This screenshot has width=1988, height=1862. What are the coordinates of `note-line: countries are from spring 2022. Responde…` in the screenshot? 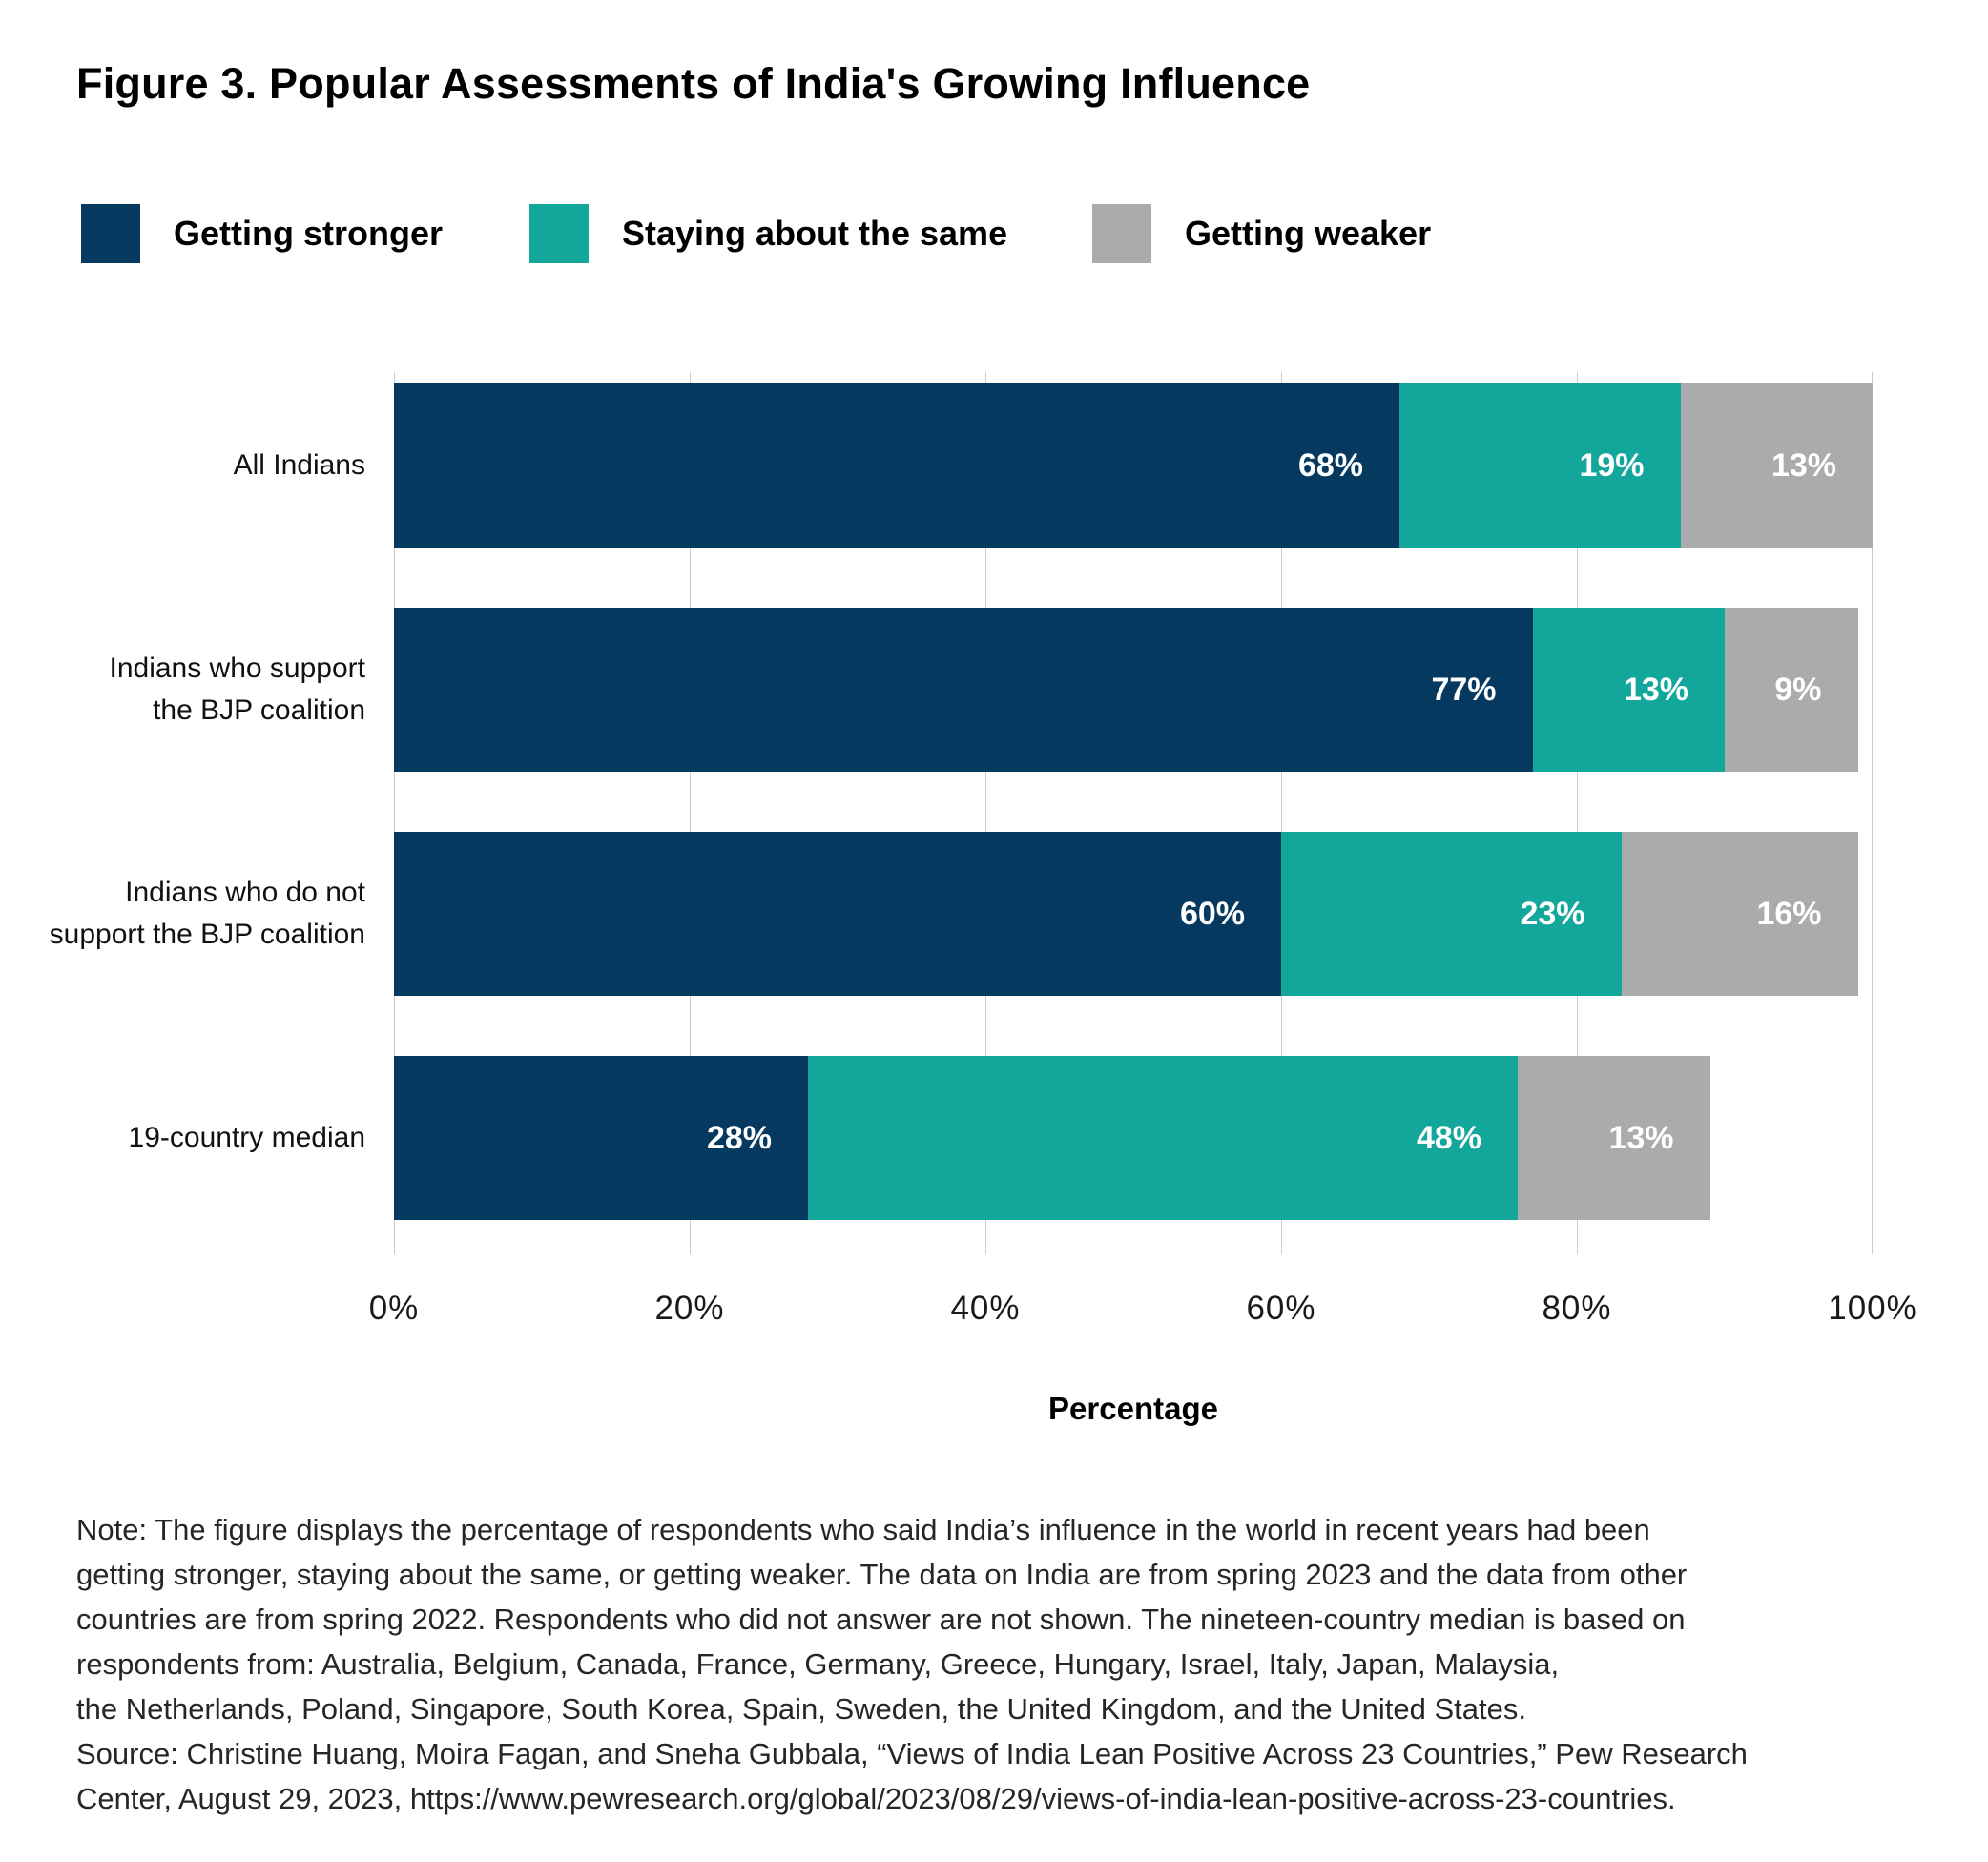 It's located at (881, 1620).